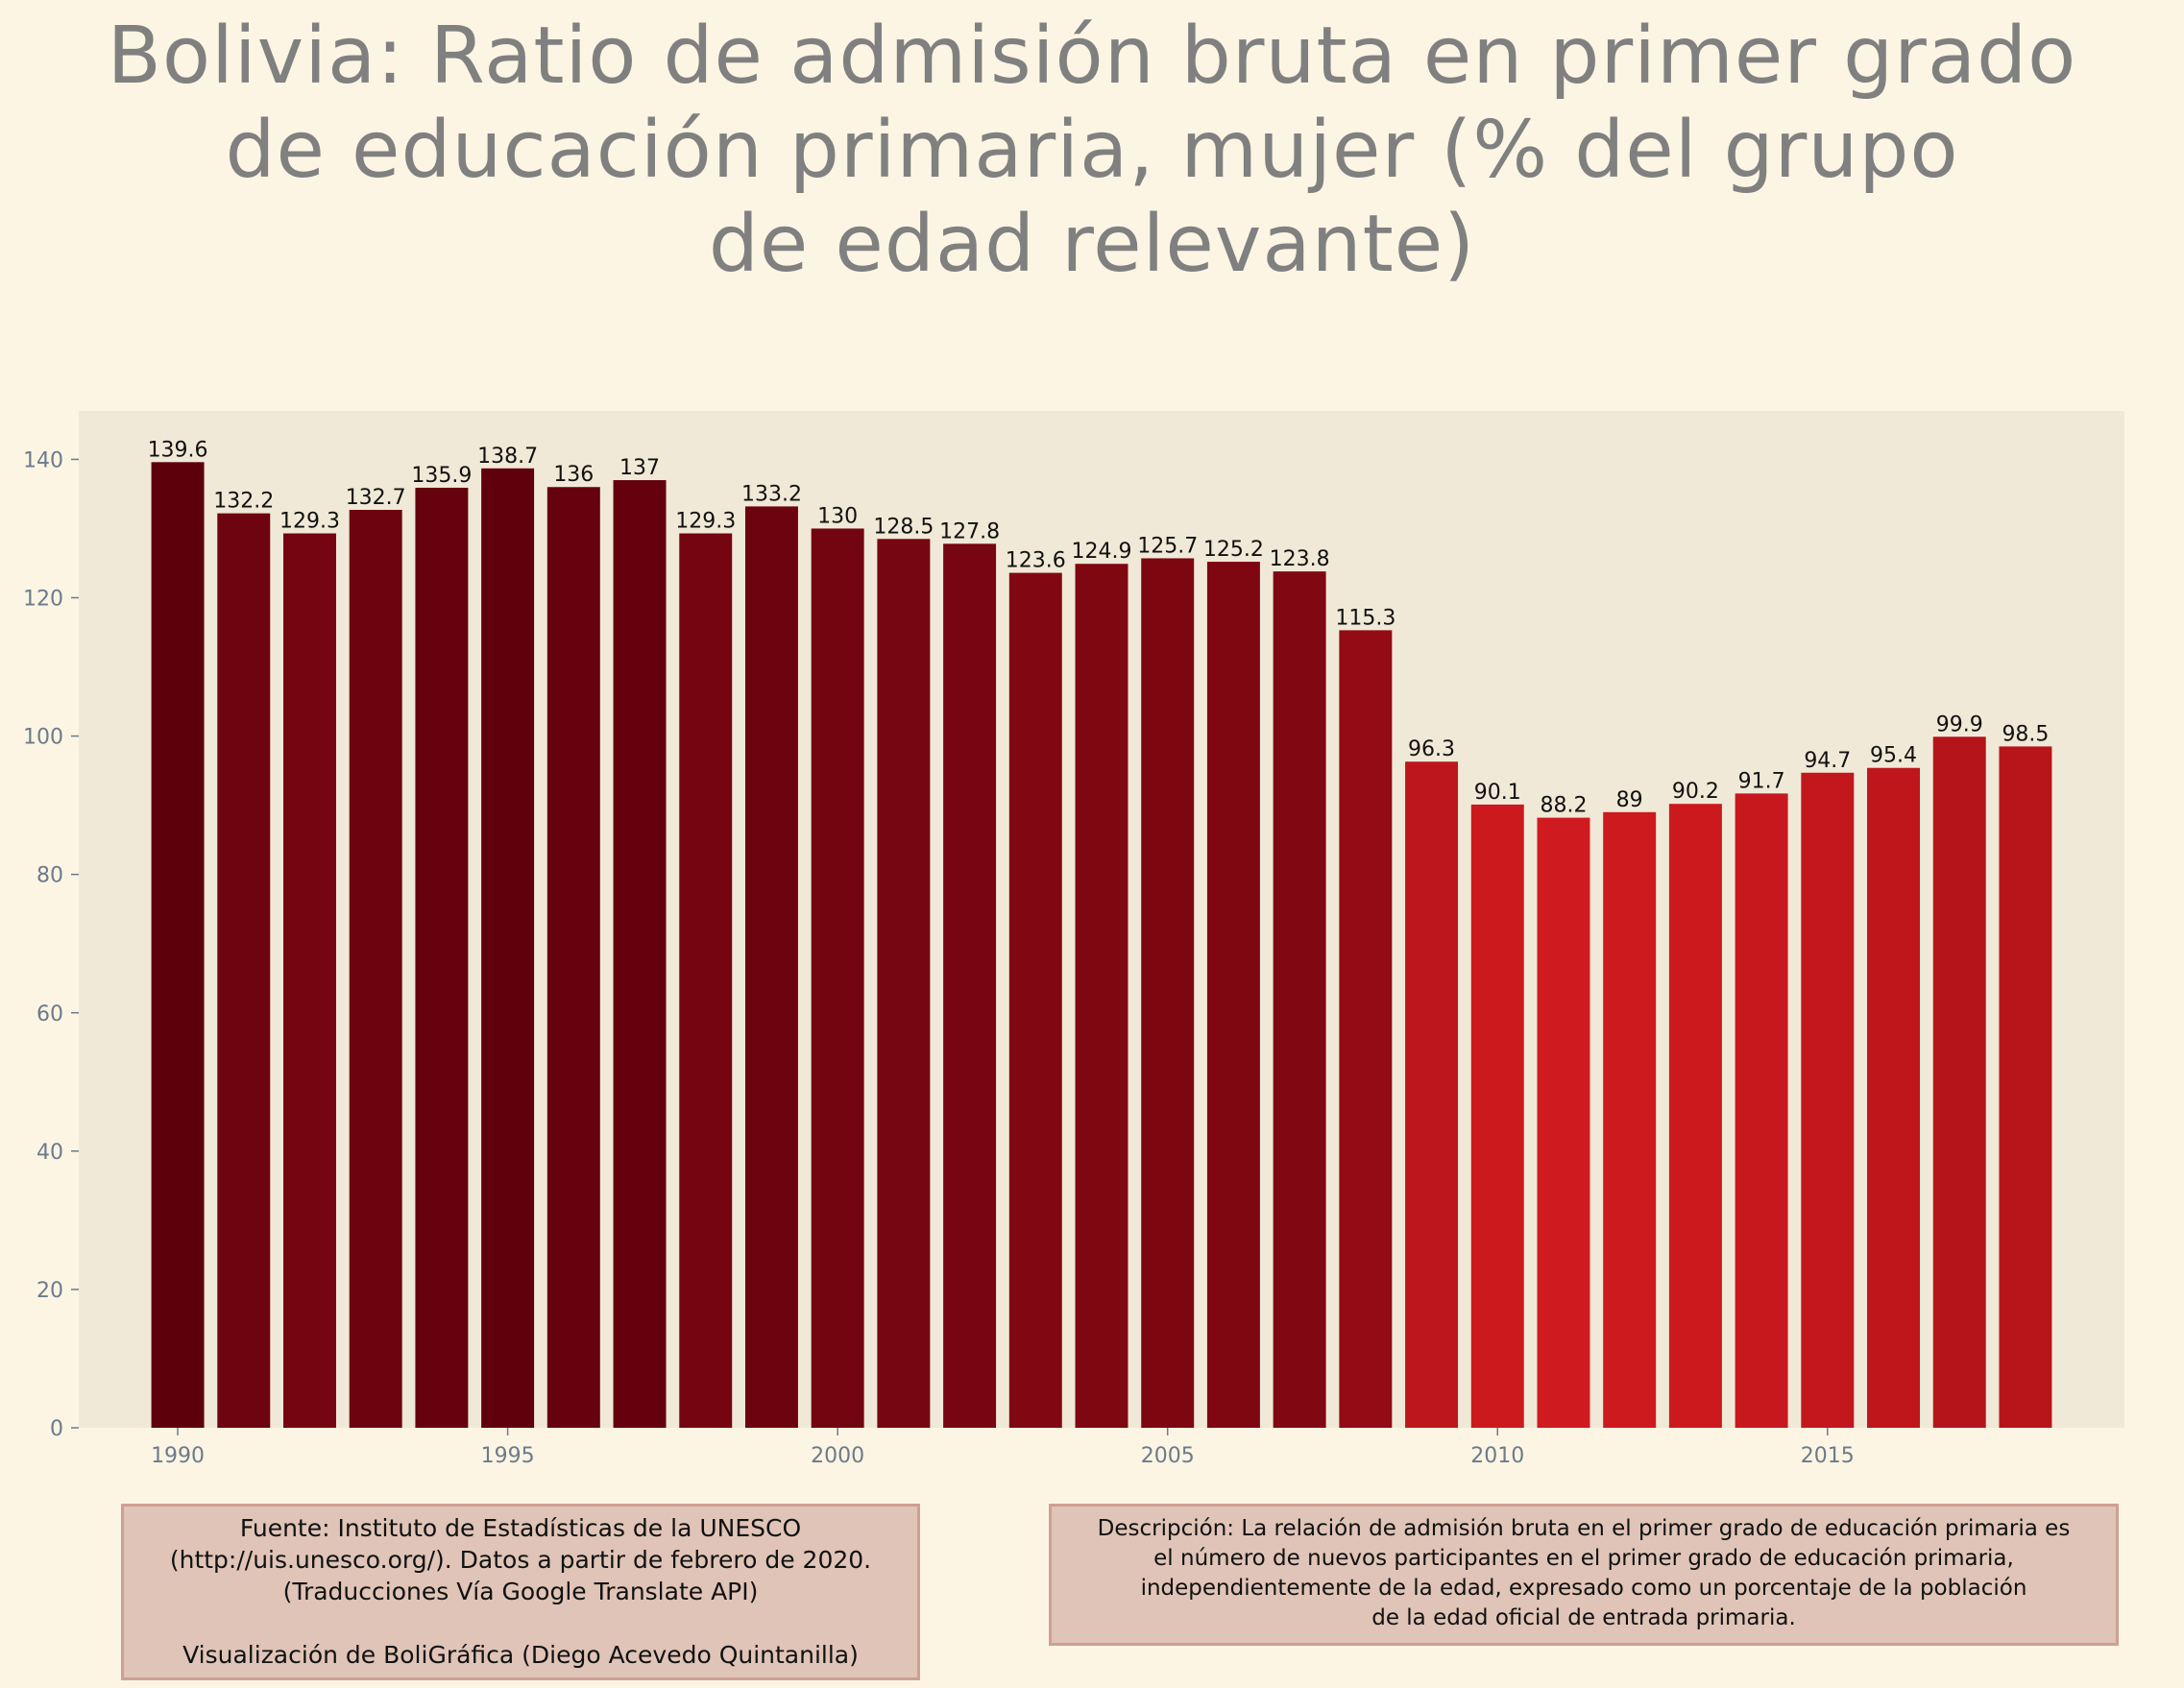  Describe the element at coordinates (1695, 1116) in the screenshot. I see `bar-2013` at that location.